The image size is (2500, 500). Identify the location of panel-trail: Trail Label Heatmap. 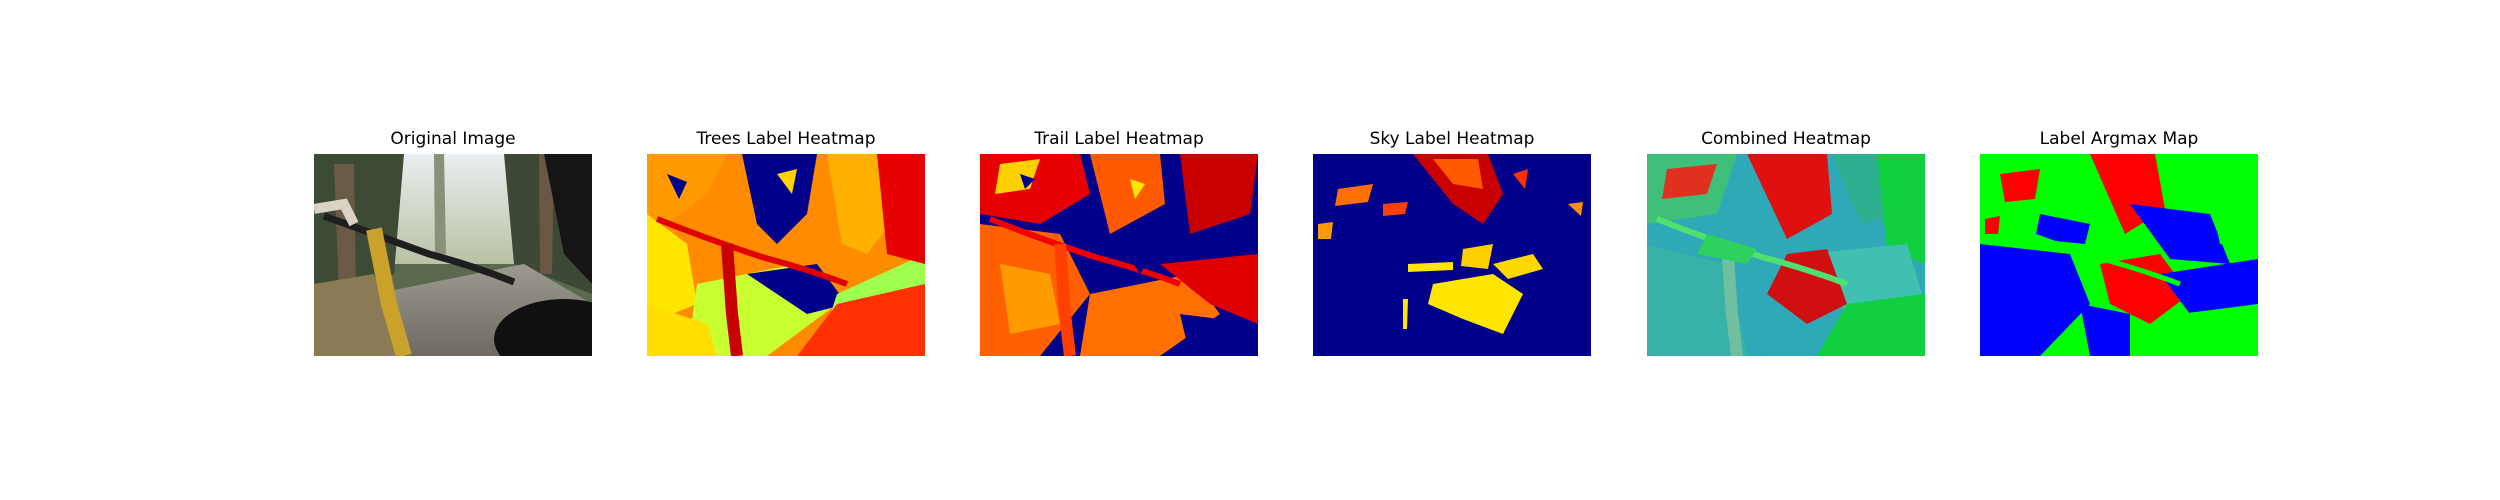
(1119, 242).